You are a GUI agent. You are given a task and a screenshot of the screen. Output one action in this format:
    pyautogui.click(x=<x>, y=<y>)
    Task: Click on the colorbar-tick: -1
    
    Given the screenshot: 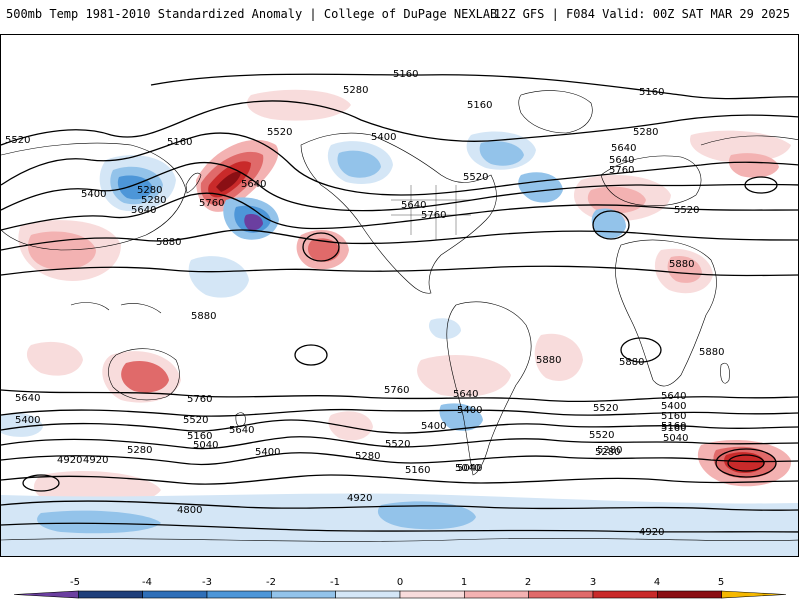 What is the action you would take?
    pyautogui.click(x=335, y=582)
    